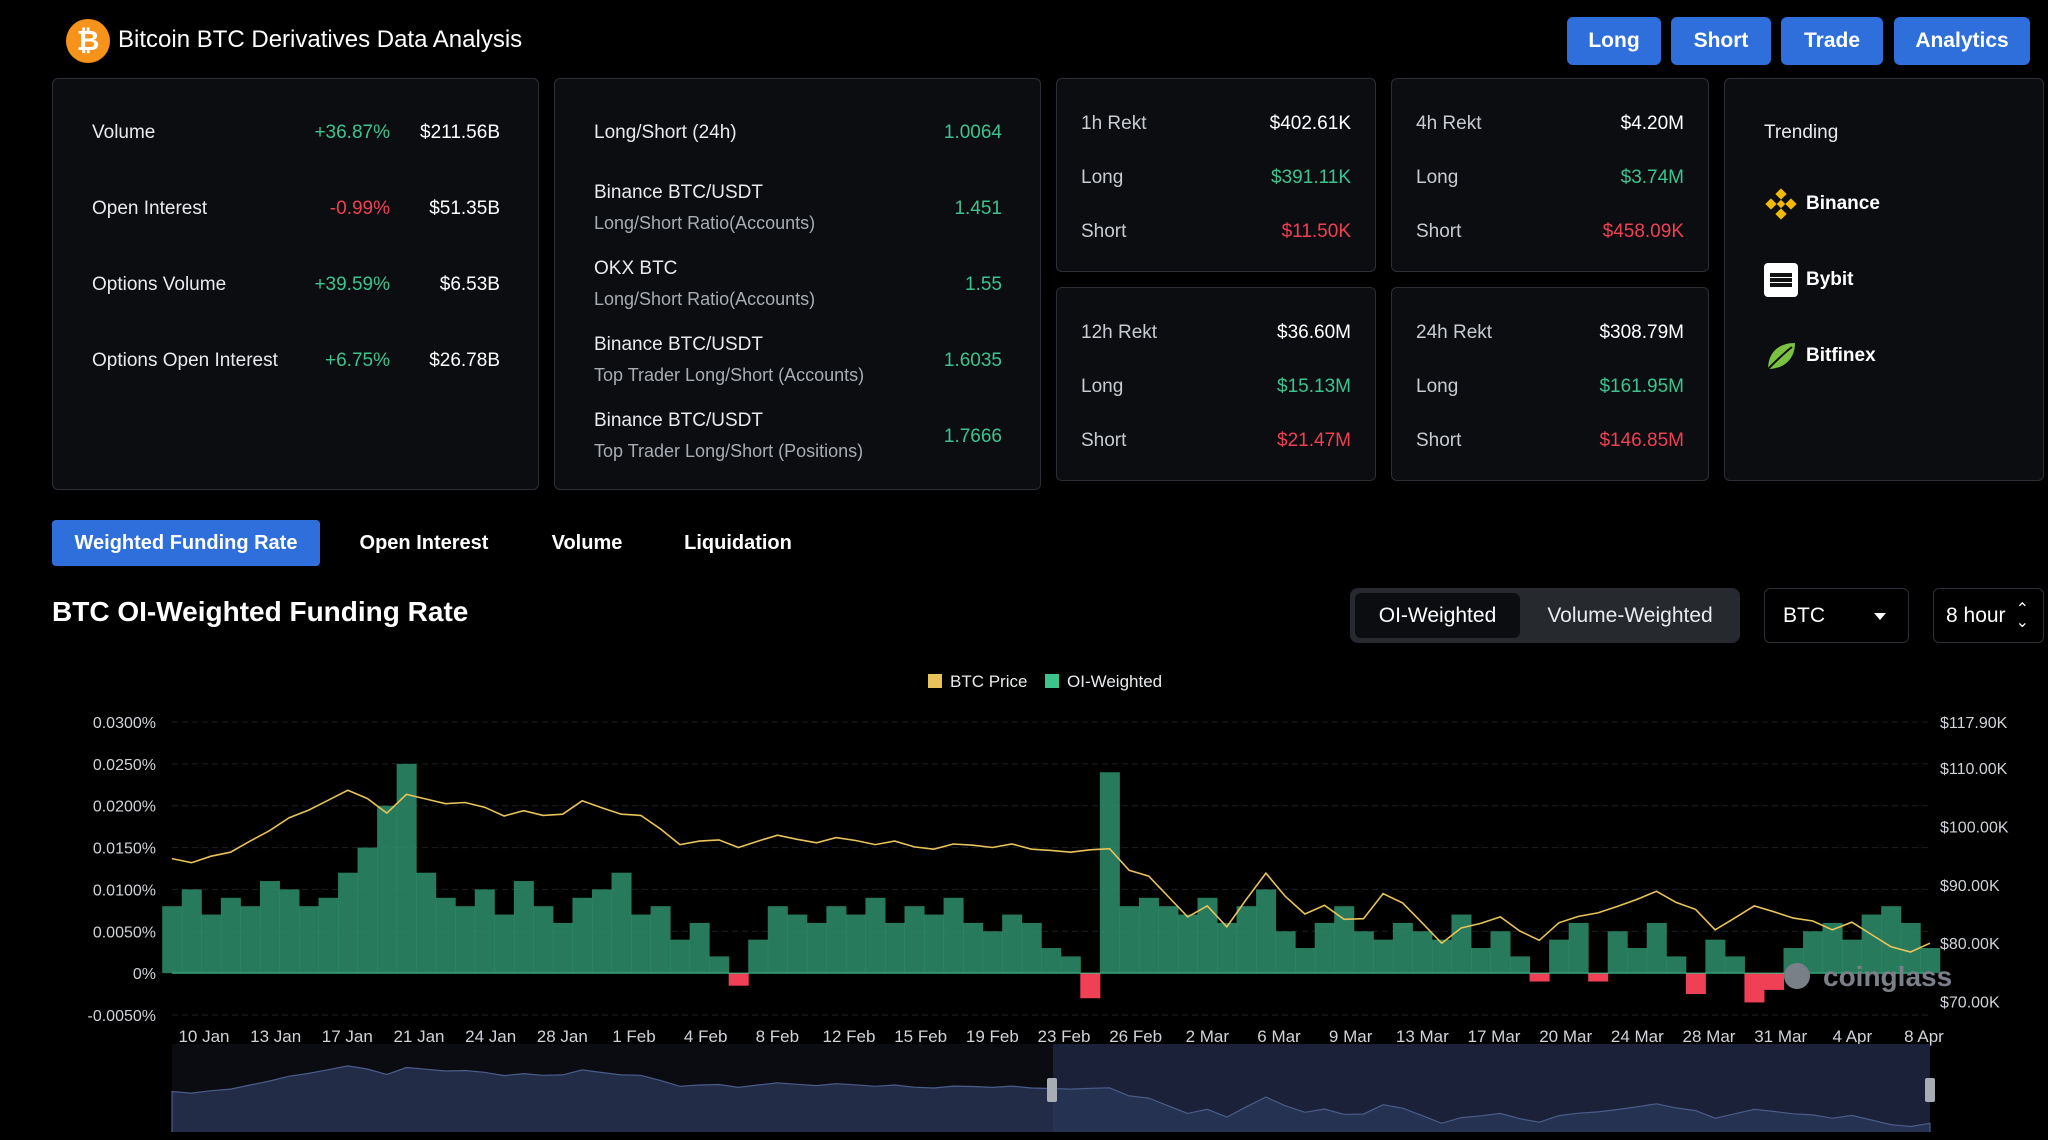  Describe the element at coordinates (124, 723) in the screenshot. I see `y-left-tick-label: 0.0300%` at that location.